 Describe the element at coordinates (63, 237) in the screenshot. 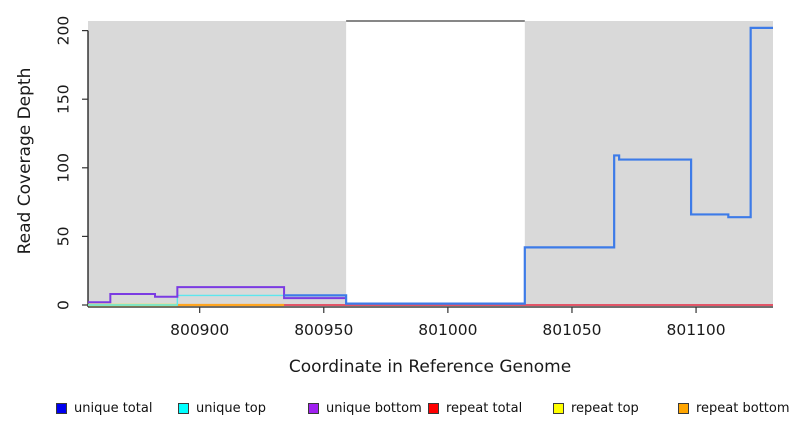

I see `y-tick-label: 50` at that location.